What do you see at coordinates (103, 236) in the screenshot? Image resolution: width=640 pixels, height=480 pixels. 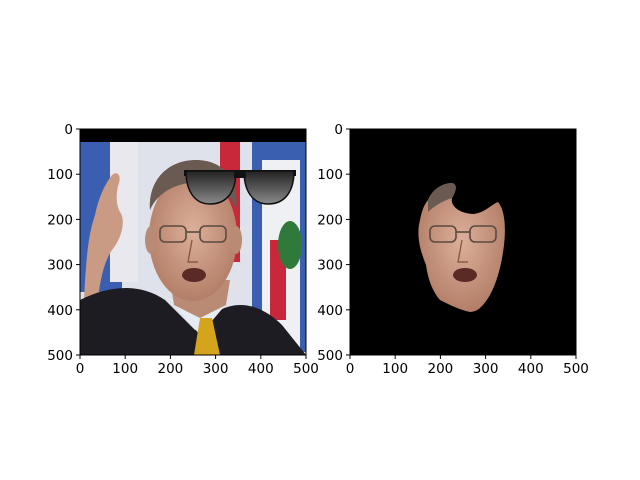 I see `raised-hand` at bounding box center [103, 236].